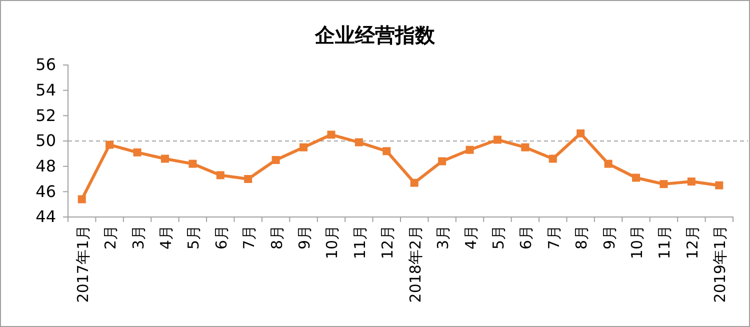 The image size is (750, 327). I want to click on y-tick-label: 46, so click(46, 191).